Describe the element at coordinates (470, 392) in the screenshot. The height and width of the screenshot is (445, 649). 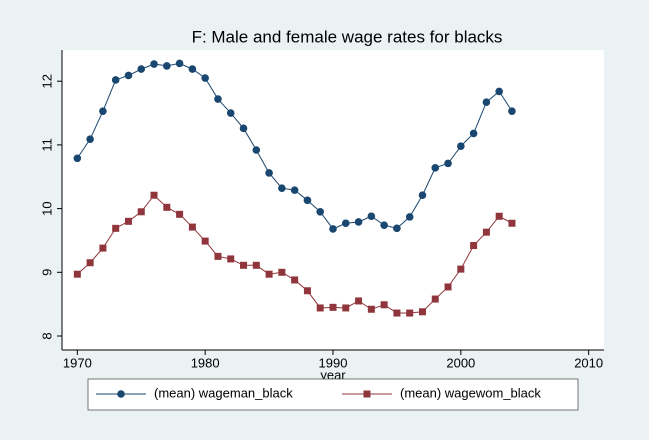
I see `legend-label: (mean) wagewom_black` at that location.